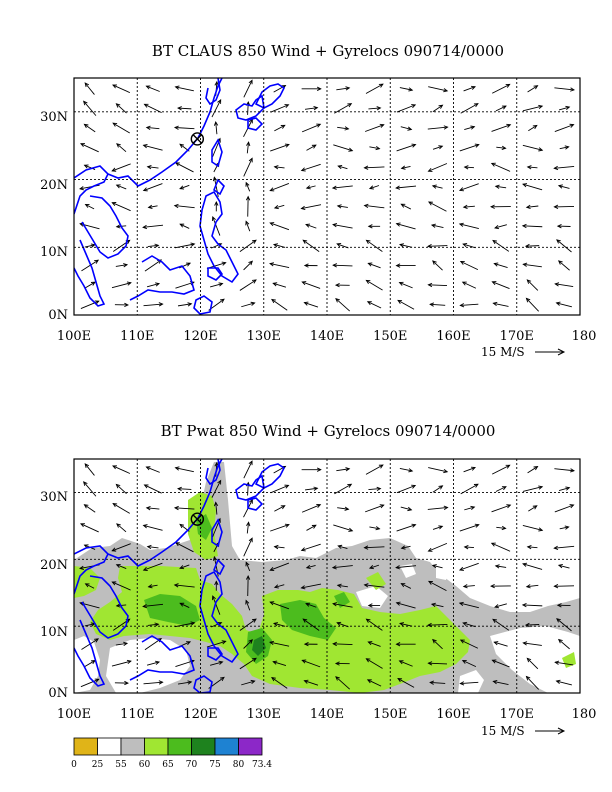 The height and width of the screenshot is (792, 612). Describe the element at coordinates (121, 765) in the screenshot. I see `colorbar-label: 55` at that location.